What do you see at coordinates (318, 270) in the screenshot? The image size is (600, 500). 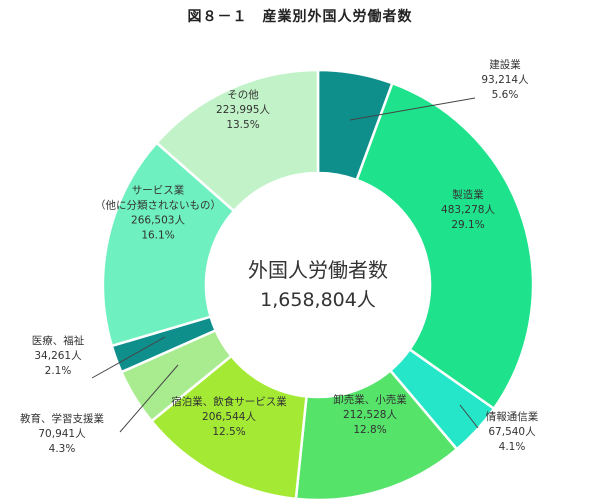 I see `center-title: 外国人労働者数` at bounding box center [318, 270].